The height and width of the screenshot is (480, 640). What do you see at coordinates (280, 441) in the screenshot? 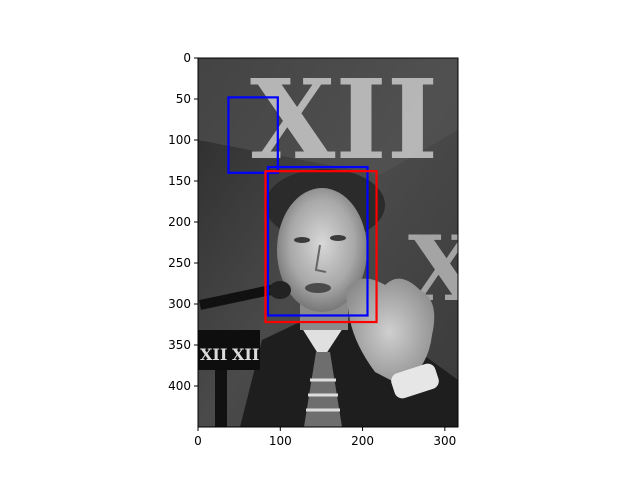
I see `x-tick-label: 100` at bounding box center [280, 441].